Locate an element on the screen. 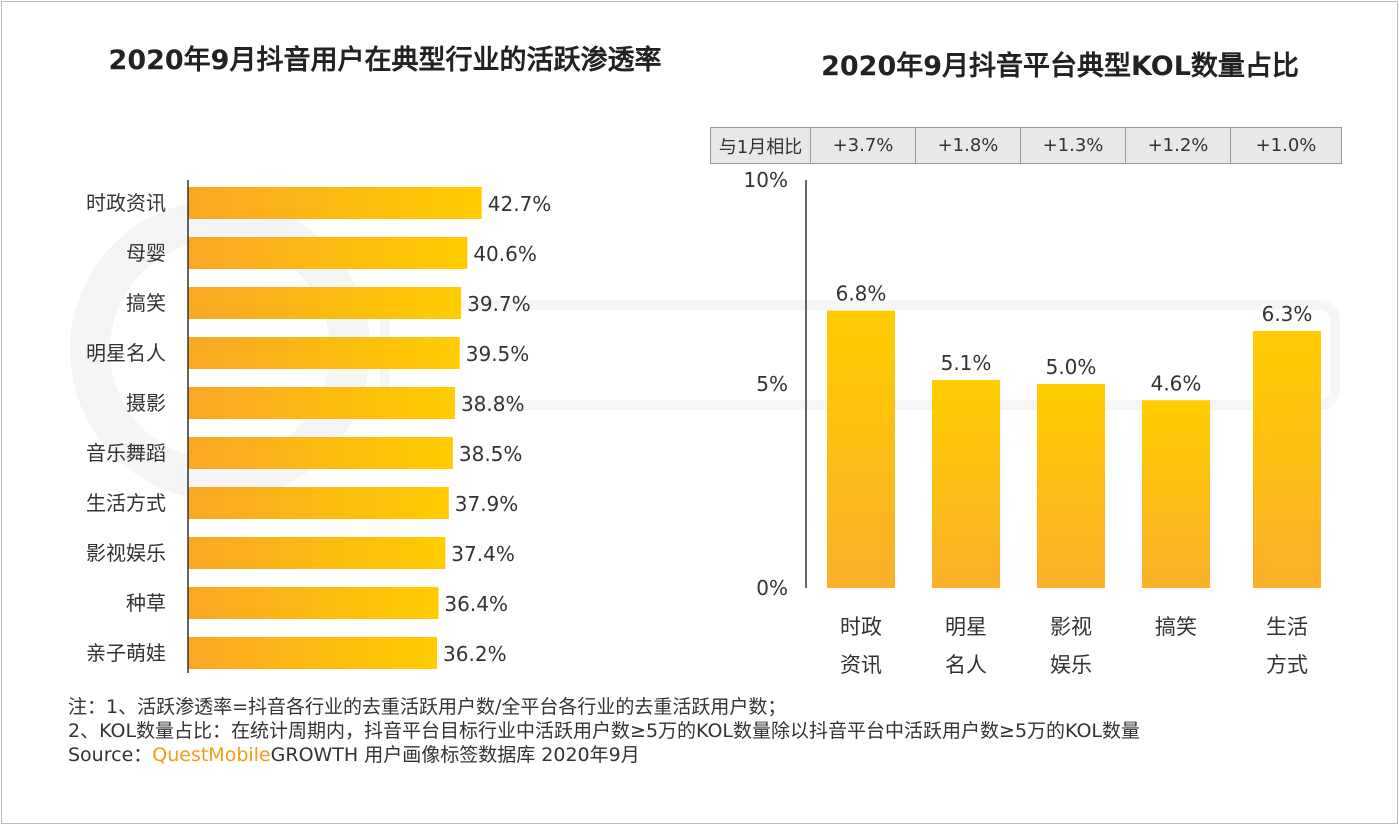  category-label: 影视娱乐 is located at coordinates (126, 553).